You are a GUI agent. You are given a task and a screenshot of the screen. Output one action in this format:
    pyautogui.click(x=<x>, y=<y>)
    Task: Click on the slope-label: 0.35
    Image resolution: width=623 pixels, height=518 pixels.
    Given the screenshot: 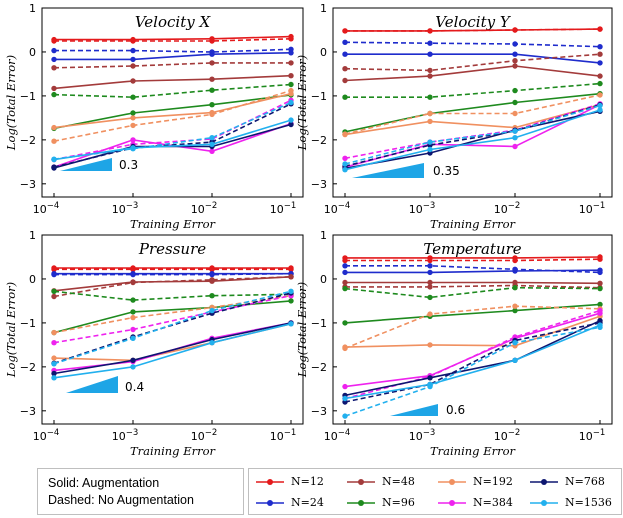 What is the action you would take?
    pyautogui.click(x=446, y=171)
    